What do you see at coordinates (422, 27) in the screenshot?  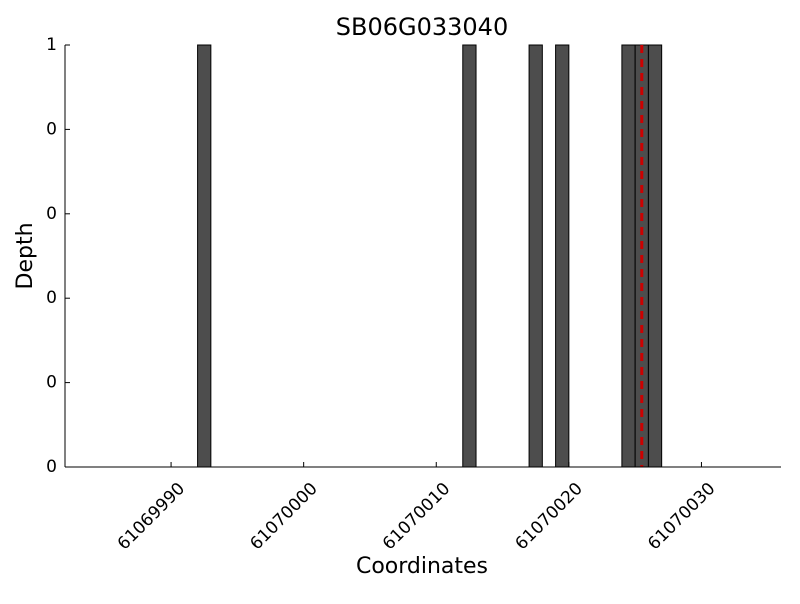 I see `chart-title: SB06G033040` at bounding box center [422, 27].